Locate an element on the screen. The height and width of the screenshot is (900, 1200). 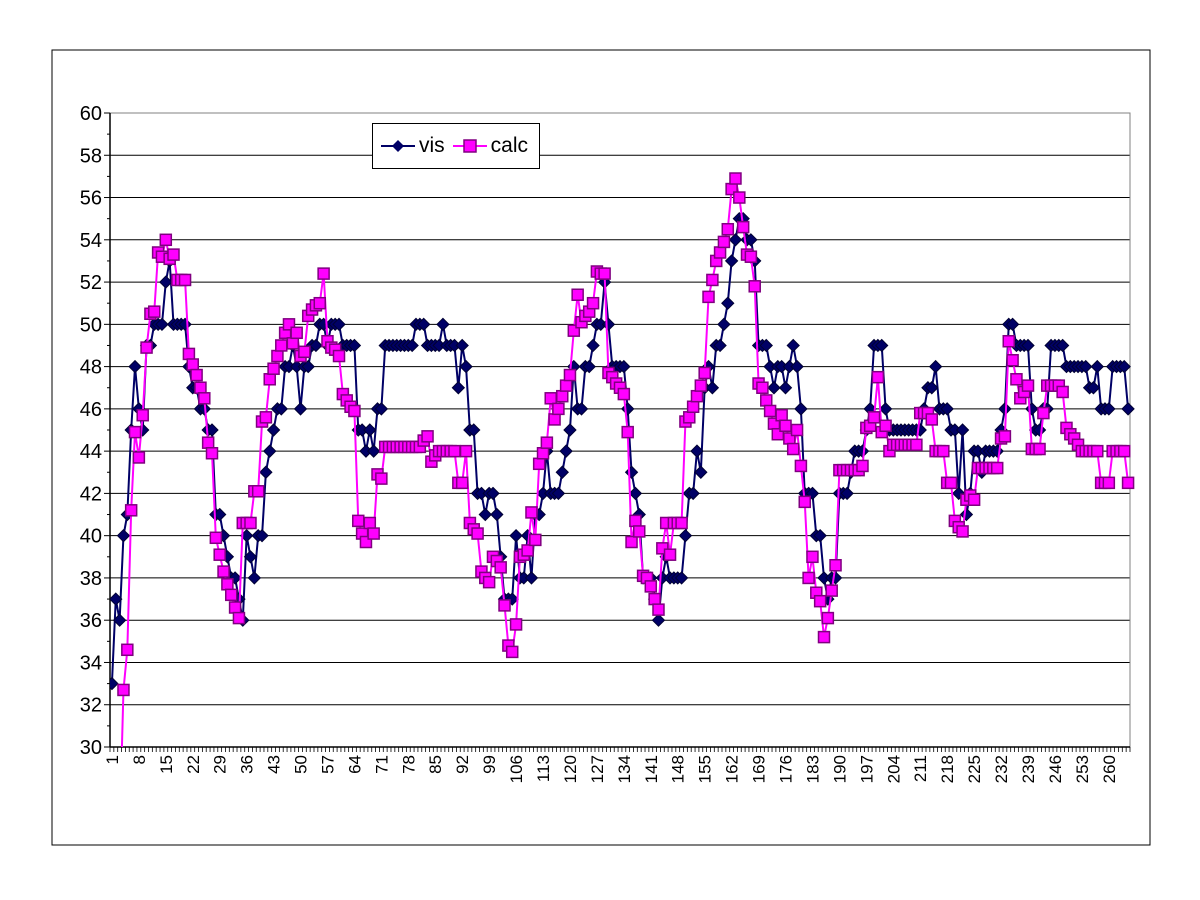
legend-item-vis: vis is located at coordinates (413, 146).